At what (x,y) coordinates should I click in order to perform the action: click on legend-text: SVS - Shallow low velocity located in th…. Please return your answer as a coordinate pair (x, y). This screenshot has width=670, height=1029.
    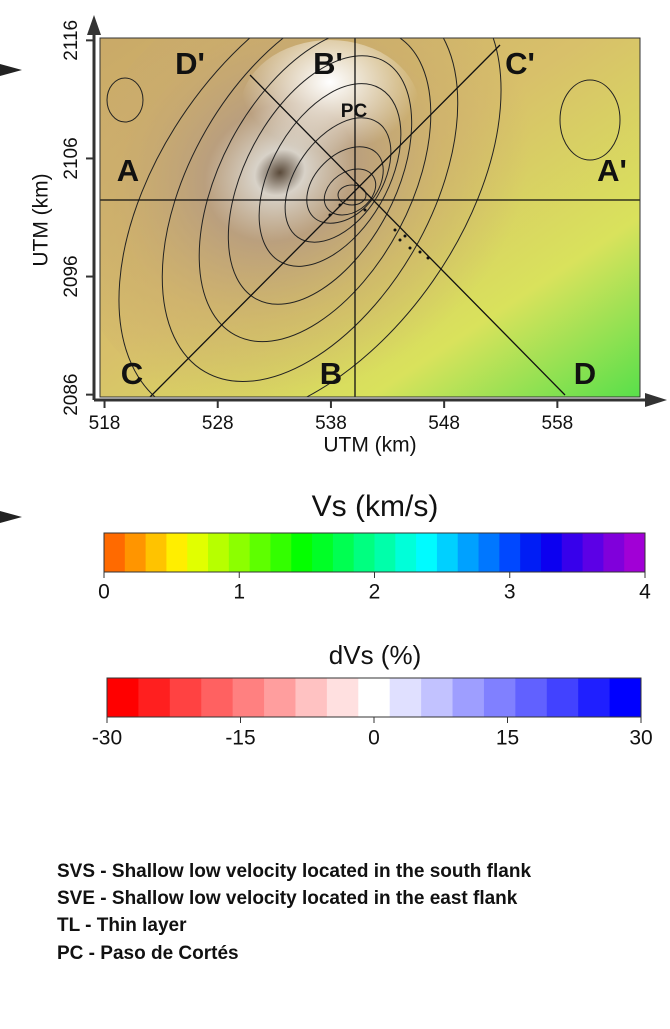
    Looking at the image, I should click on (294, 871).